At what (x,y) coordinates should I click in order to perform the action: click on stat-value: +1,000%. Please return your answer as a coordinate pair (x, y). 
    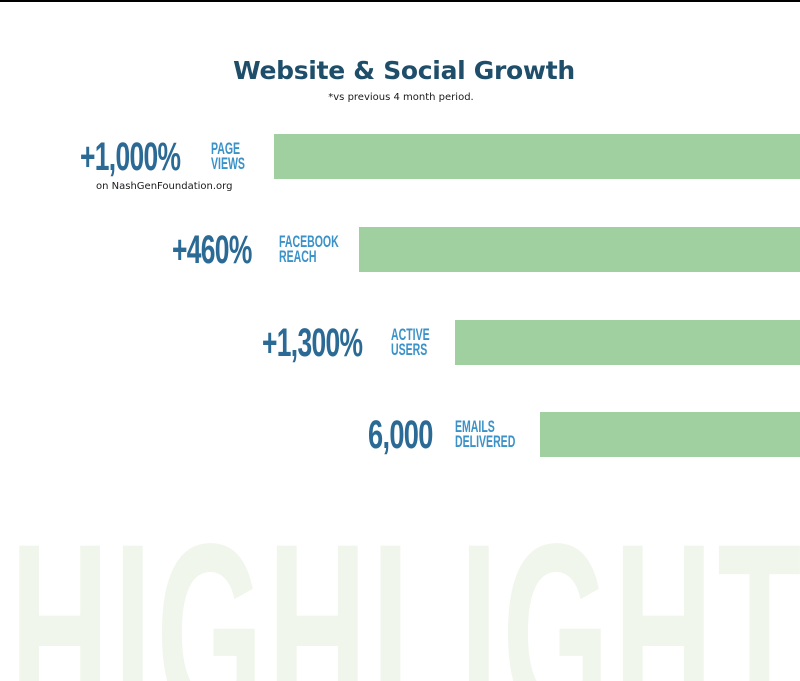
    Looking at the image, I should click on (130, 157).